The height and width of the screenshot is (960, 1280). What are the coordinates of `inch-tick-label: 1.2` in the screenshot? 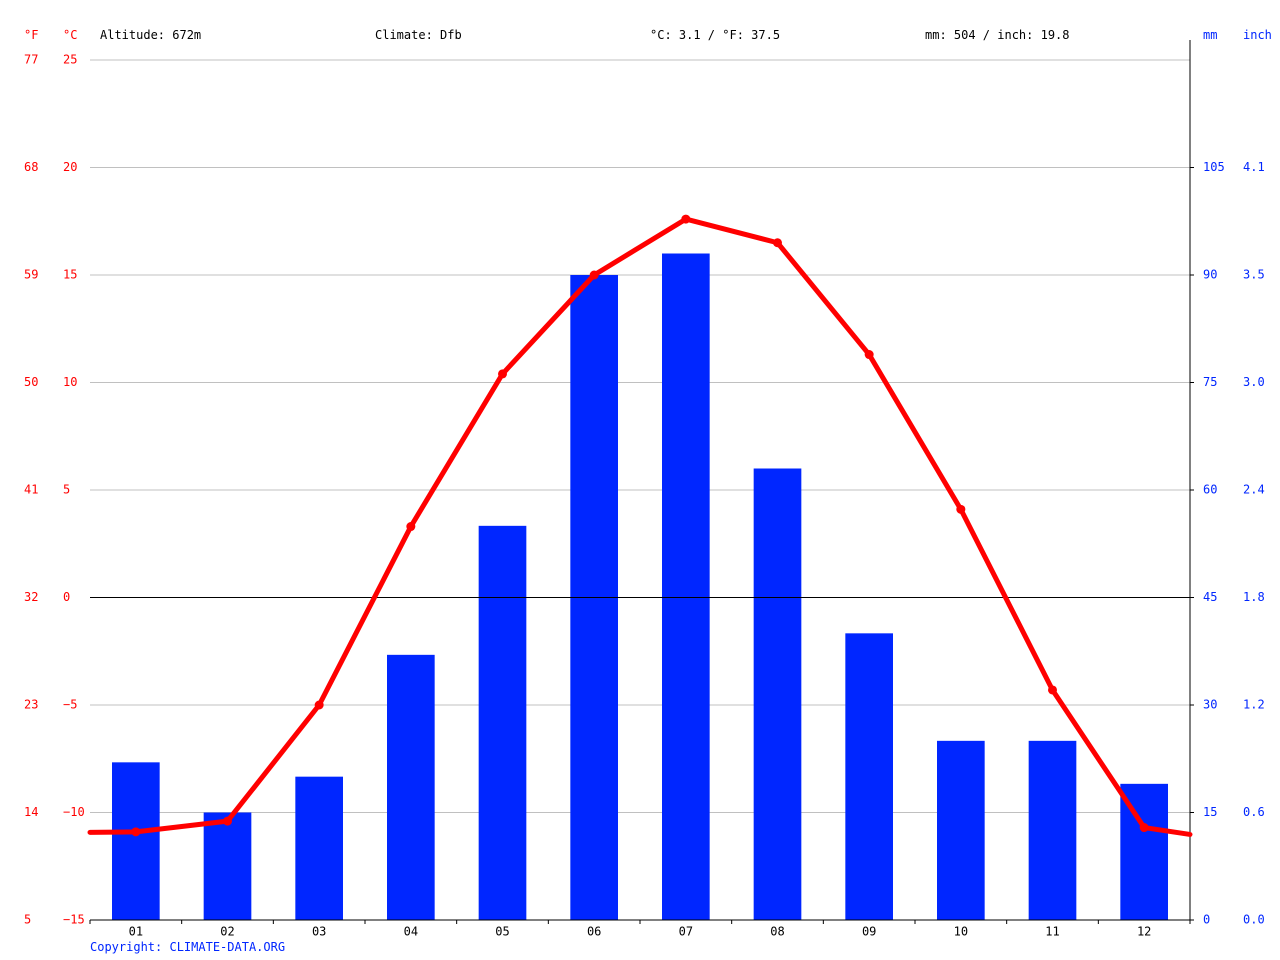 It's located at (1254, 705).